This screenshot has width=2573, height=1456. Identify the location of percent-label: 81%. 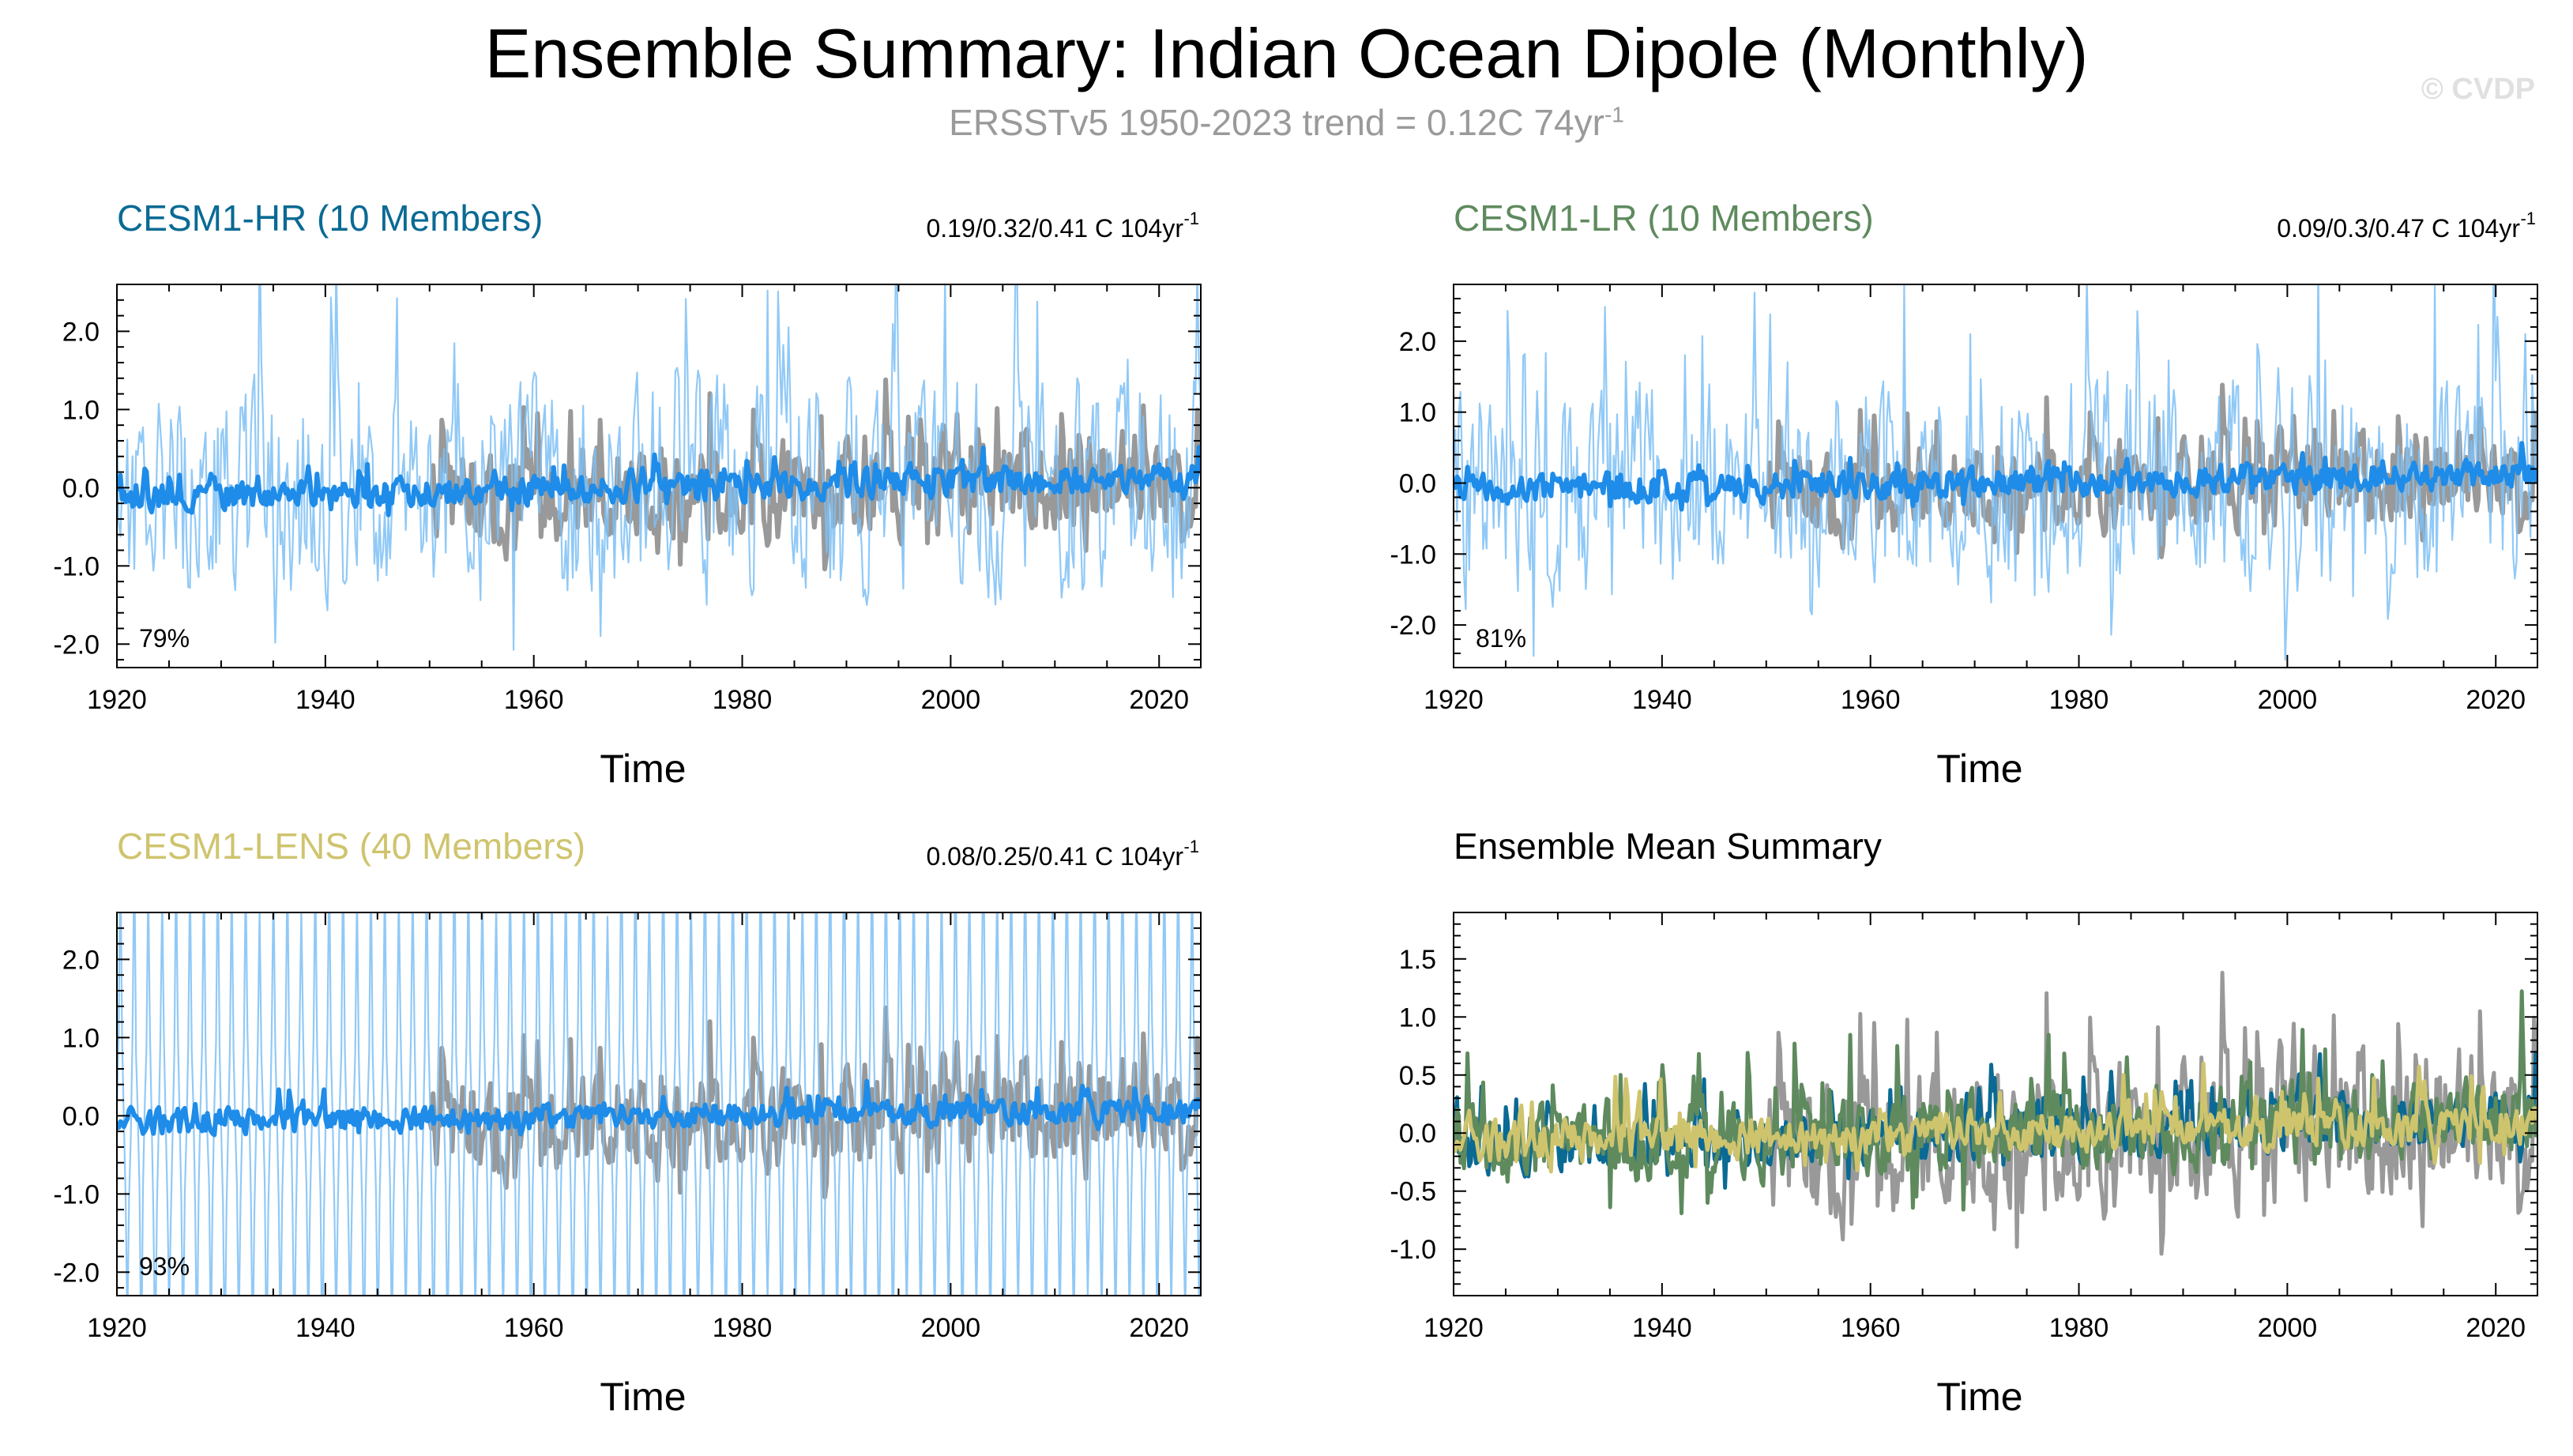
(1501, 638).